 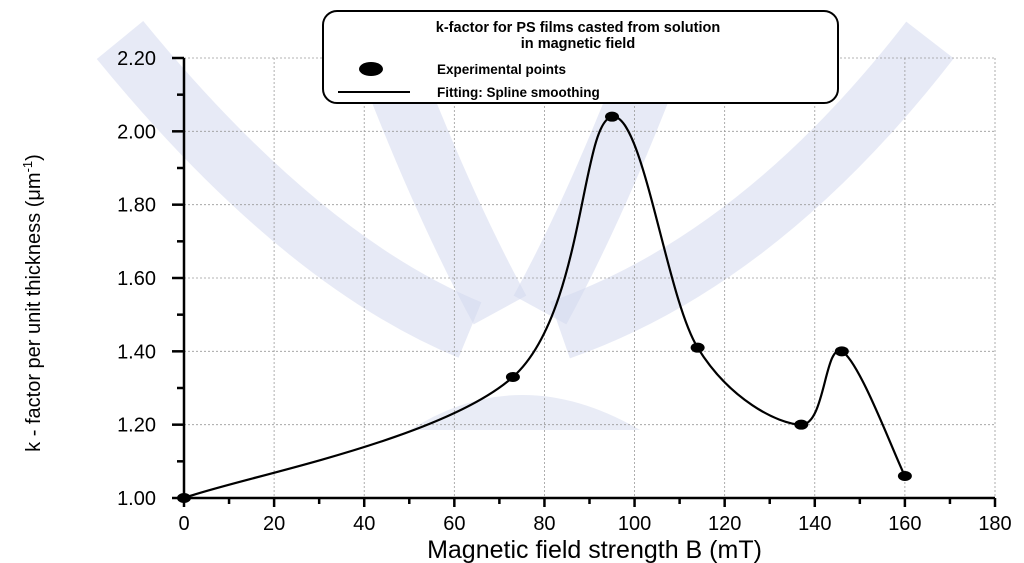 What do you see at coordinates (904, 524) in the screenshot?
I see `x-tick-label: 160` at bounding box center [904, 524].